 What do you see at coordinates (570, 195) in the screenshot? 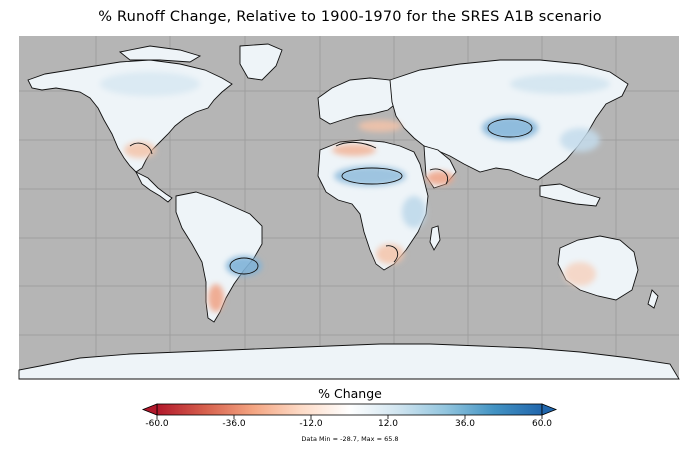
I see `southeast-asia-islands` at bounding box center [570, 195].